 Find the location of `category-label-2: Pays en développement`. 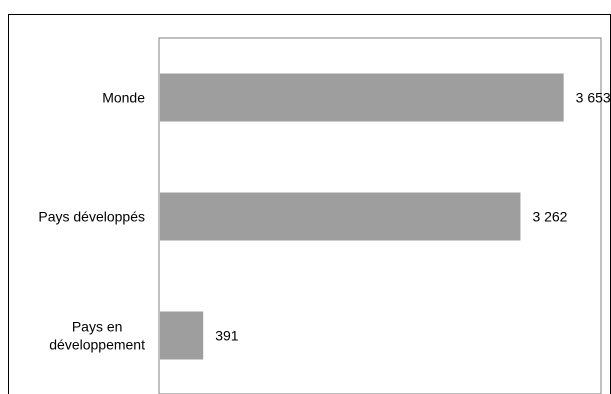

category-label-2: Pays en développement is located at coordinates (97, 336).